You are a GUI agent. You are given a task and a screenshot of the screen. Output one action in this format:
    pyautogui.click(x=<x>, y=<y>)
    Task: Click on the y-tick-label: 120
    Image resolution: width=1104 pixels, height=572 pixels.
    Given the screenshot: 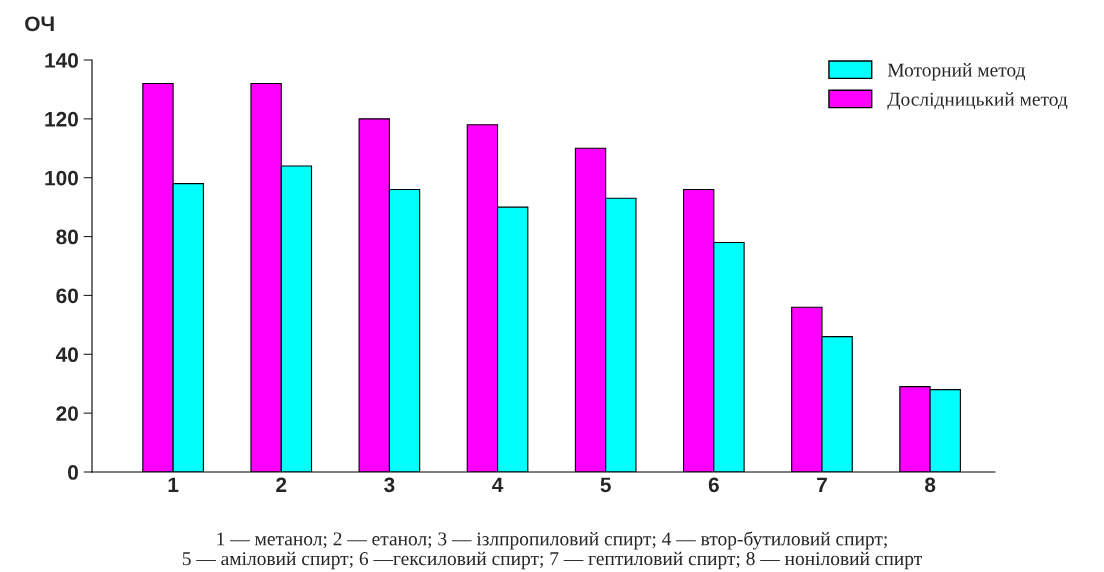 What is the action you would take?
    pyautogui.click(x=61, y=119)
    